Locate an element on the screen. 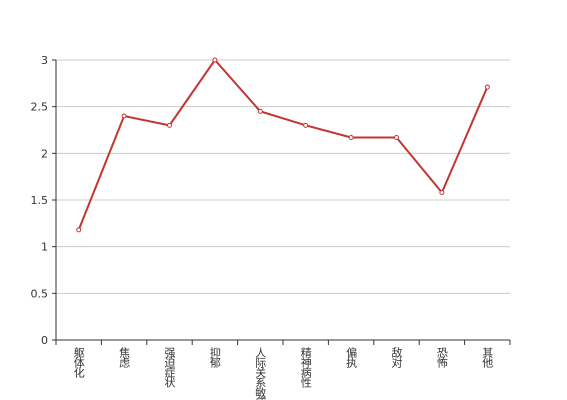 This screenshot has width=567, height=400. x-tick-label: 其他 is located at coordinates (487, 357).